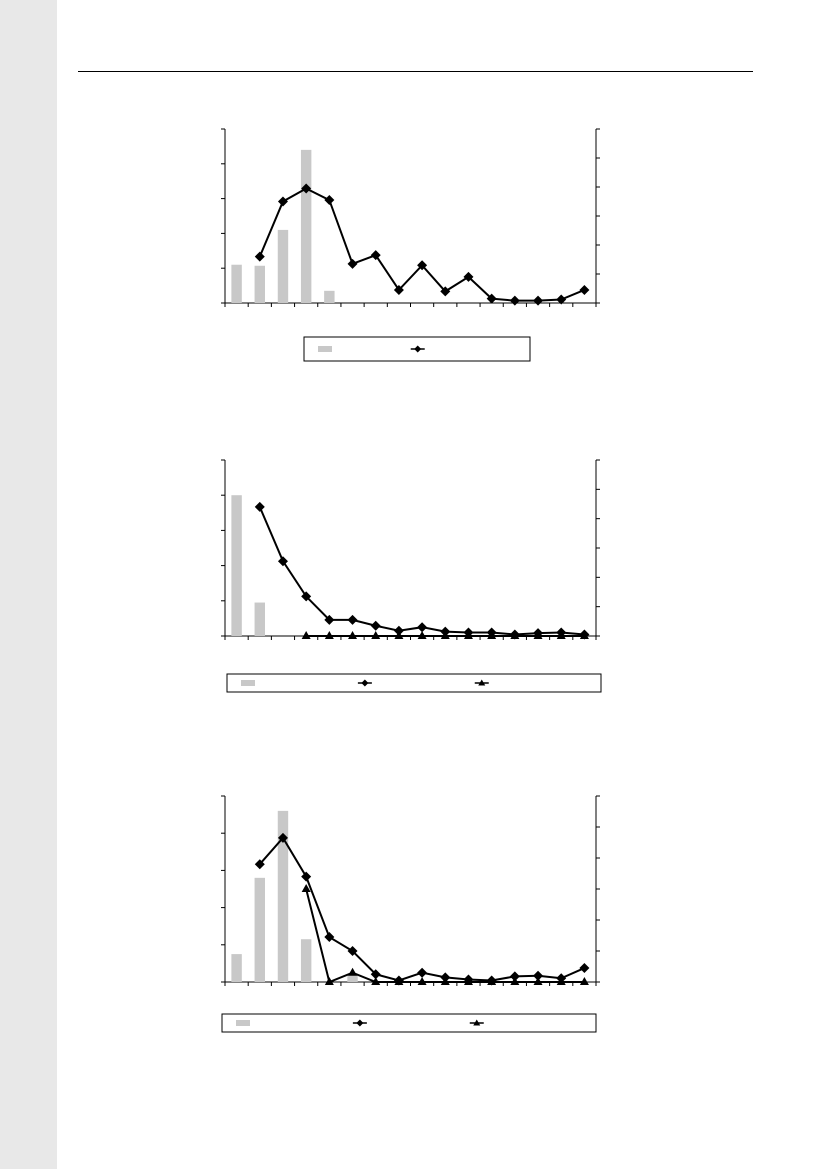  What do you see at coordinates (421, 571) in the screenshot?
I see `series-line-diamond` at bounding box center [421, 571].